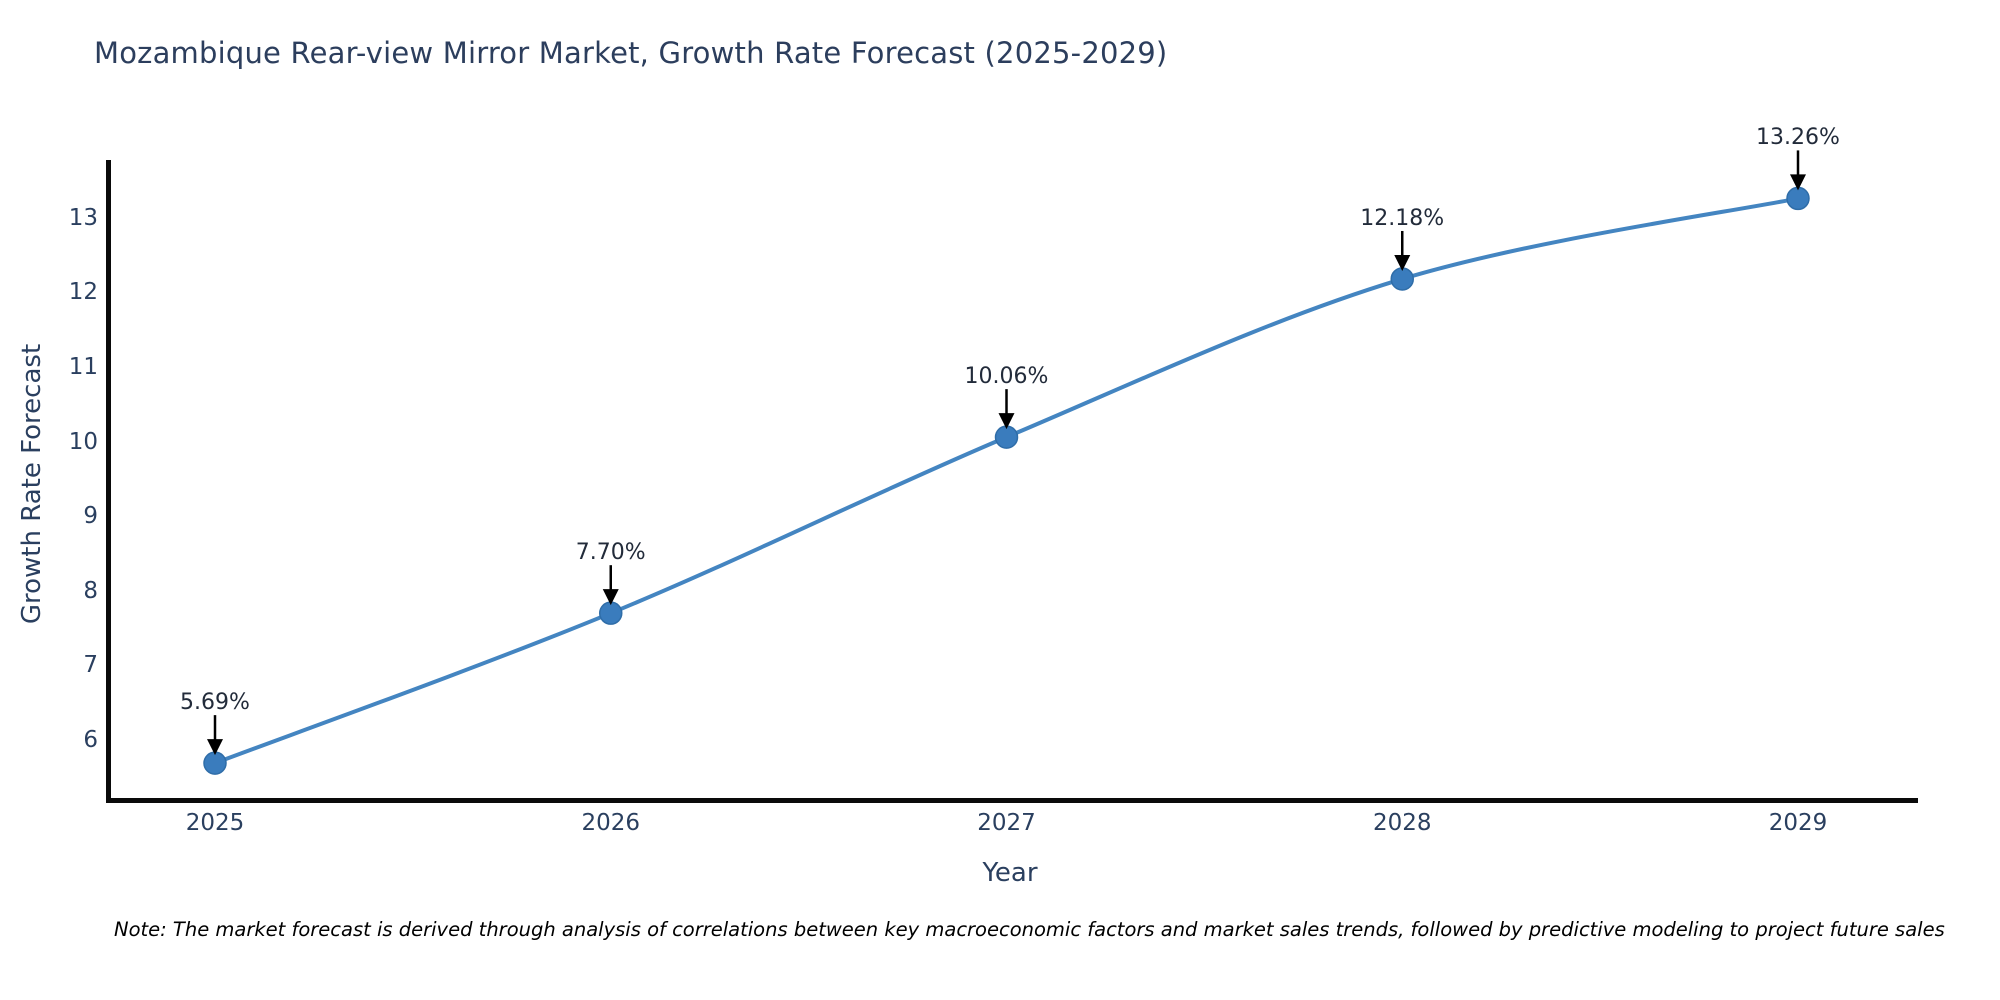  Describe the element at coordinates (215, 703) in the screenshot. I see `point-value-label: 5.69%` at that location.